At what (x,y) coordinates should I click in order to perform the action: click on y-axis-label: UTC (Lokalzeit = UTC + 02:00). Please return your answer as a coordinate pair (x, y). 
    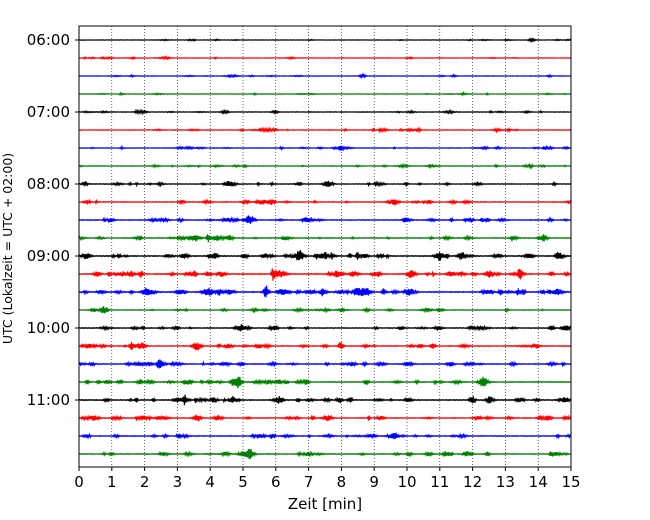
    Looking at the image, I should click on (7, 248).